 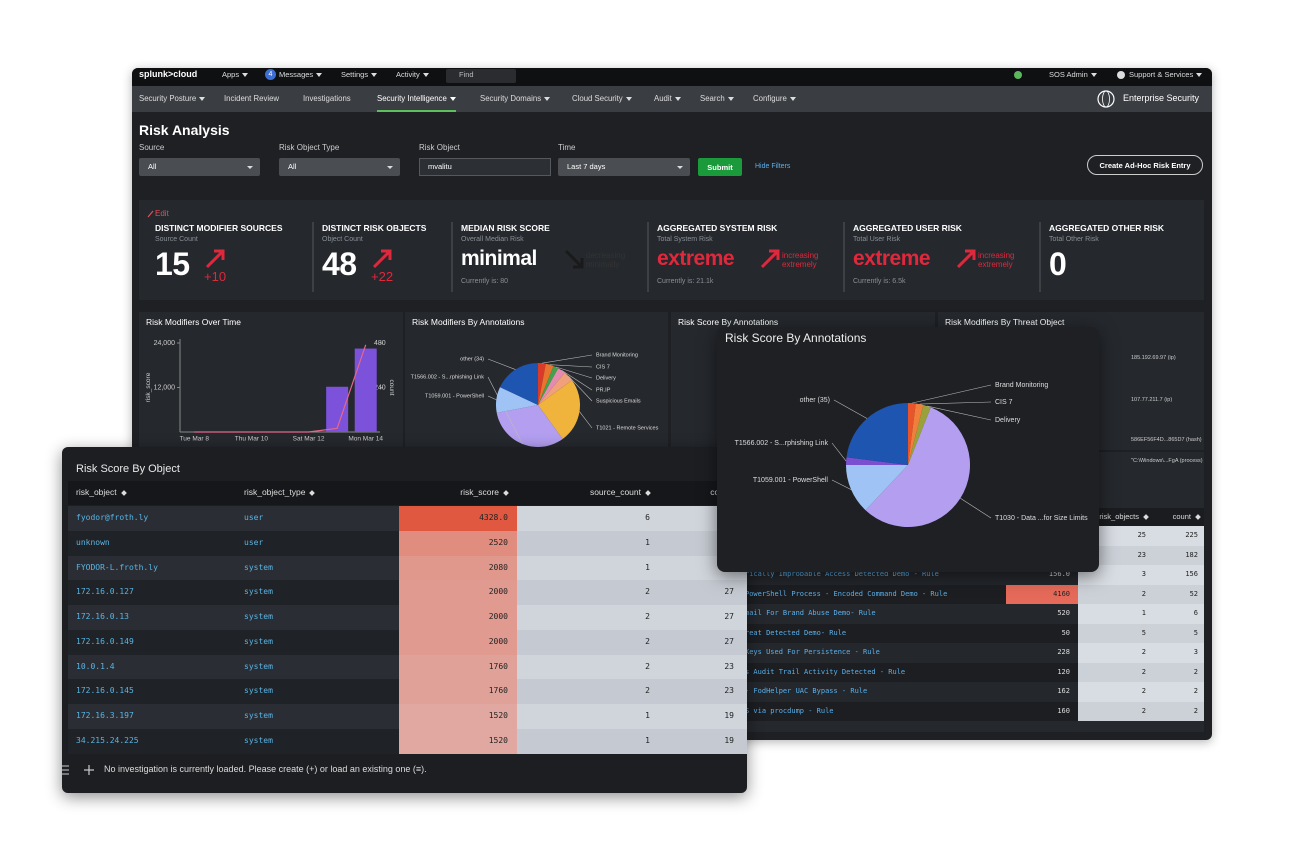 What do you see at coordinates (102, 617) in the screenshot?
I see `risk-object: 172.16.0.13` at bounding box center [102, 617].